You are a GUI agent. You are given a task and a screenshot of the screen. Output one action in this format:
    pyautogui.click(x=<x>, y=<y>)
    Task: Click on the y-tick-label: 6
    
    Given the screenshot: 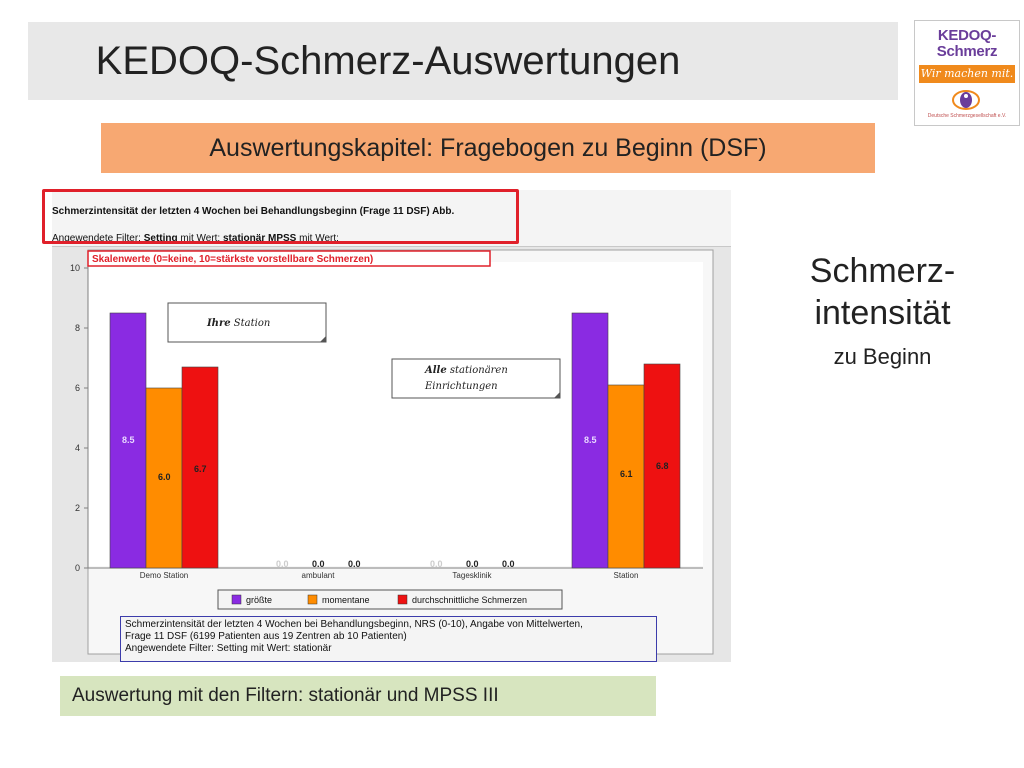 What is the action you would take?
    pyautogui.click(x=77, y=388)
    